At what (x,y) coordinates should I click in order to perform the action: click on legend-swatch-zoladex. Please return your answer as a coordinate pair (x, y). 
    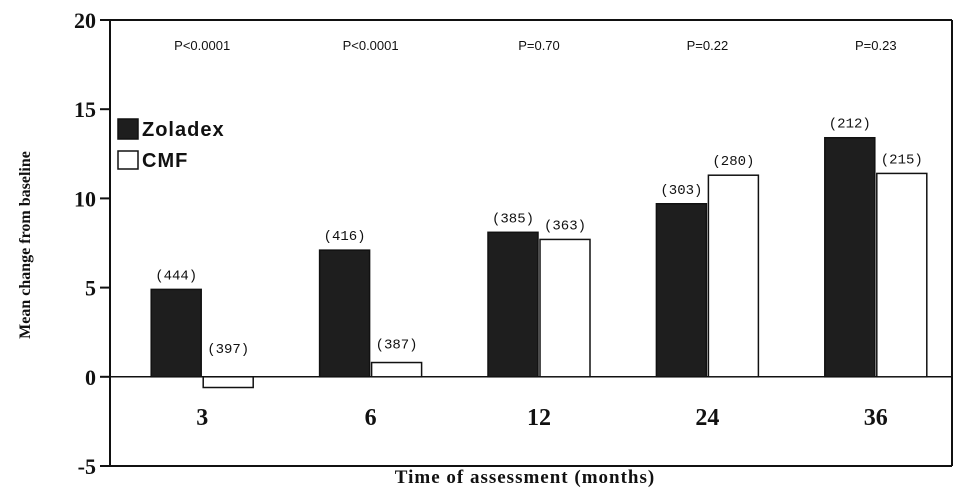
    Looking at the image, I should click on (128, 129).